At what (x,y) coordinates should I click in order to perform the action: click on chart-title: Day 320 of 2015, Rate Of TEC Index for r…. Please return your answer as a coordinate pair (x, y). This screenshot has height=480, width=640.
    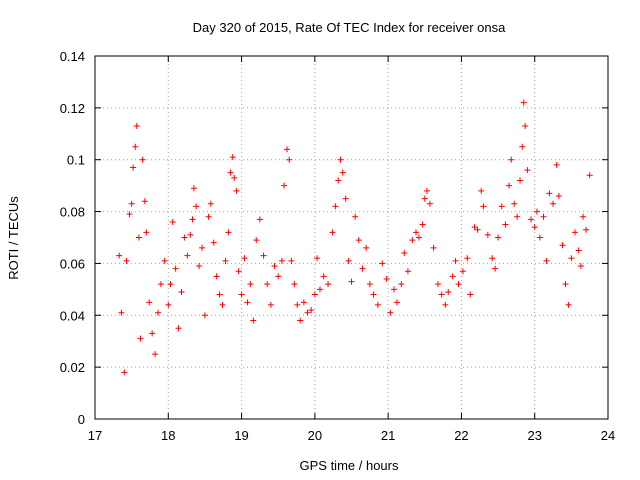
    Looking at the image, I should click on (349, 27).